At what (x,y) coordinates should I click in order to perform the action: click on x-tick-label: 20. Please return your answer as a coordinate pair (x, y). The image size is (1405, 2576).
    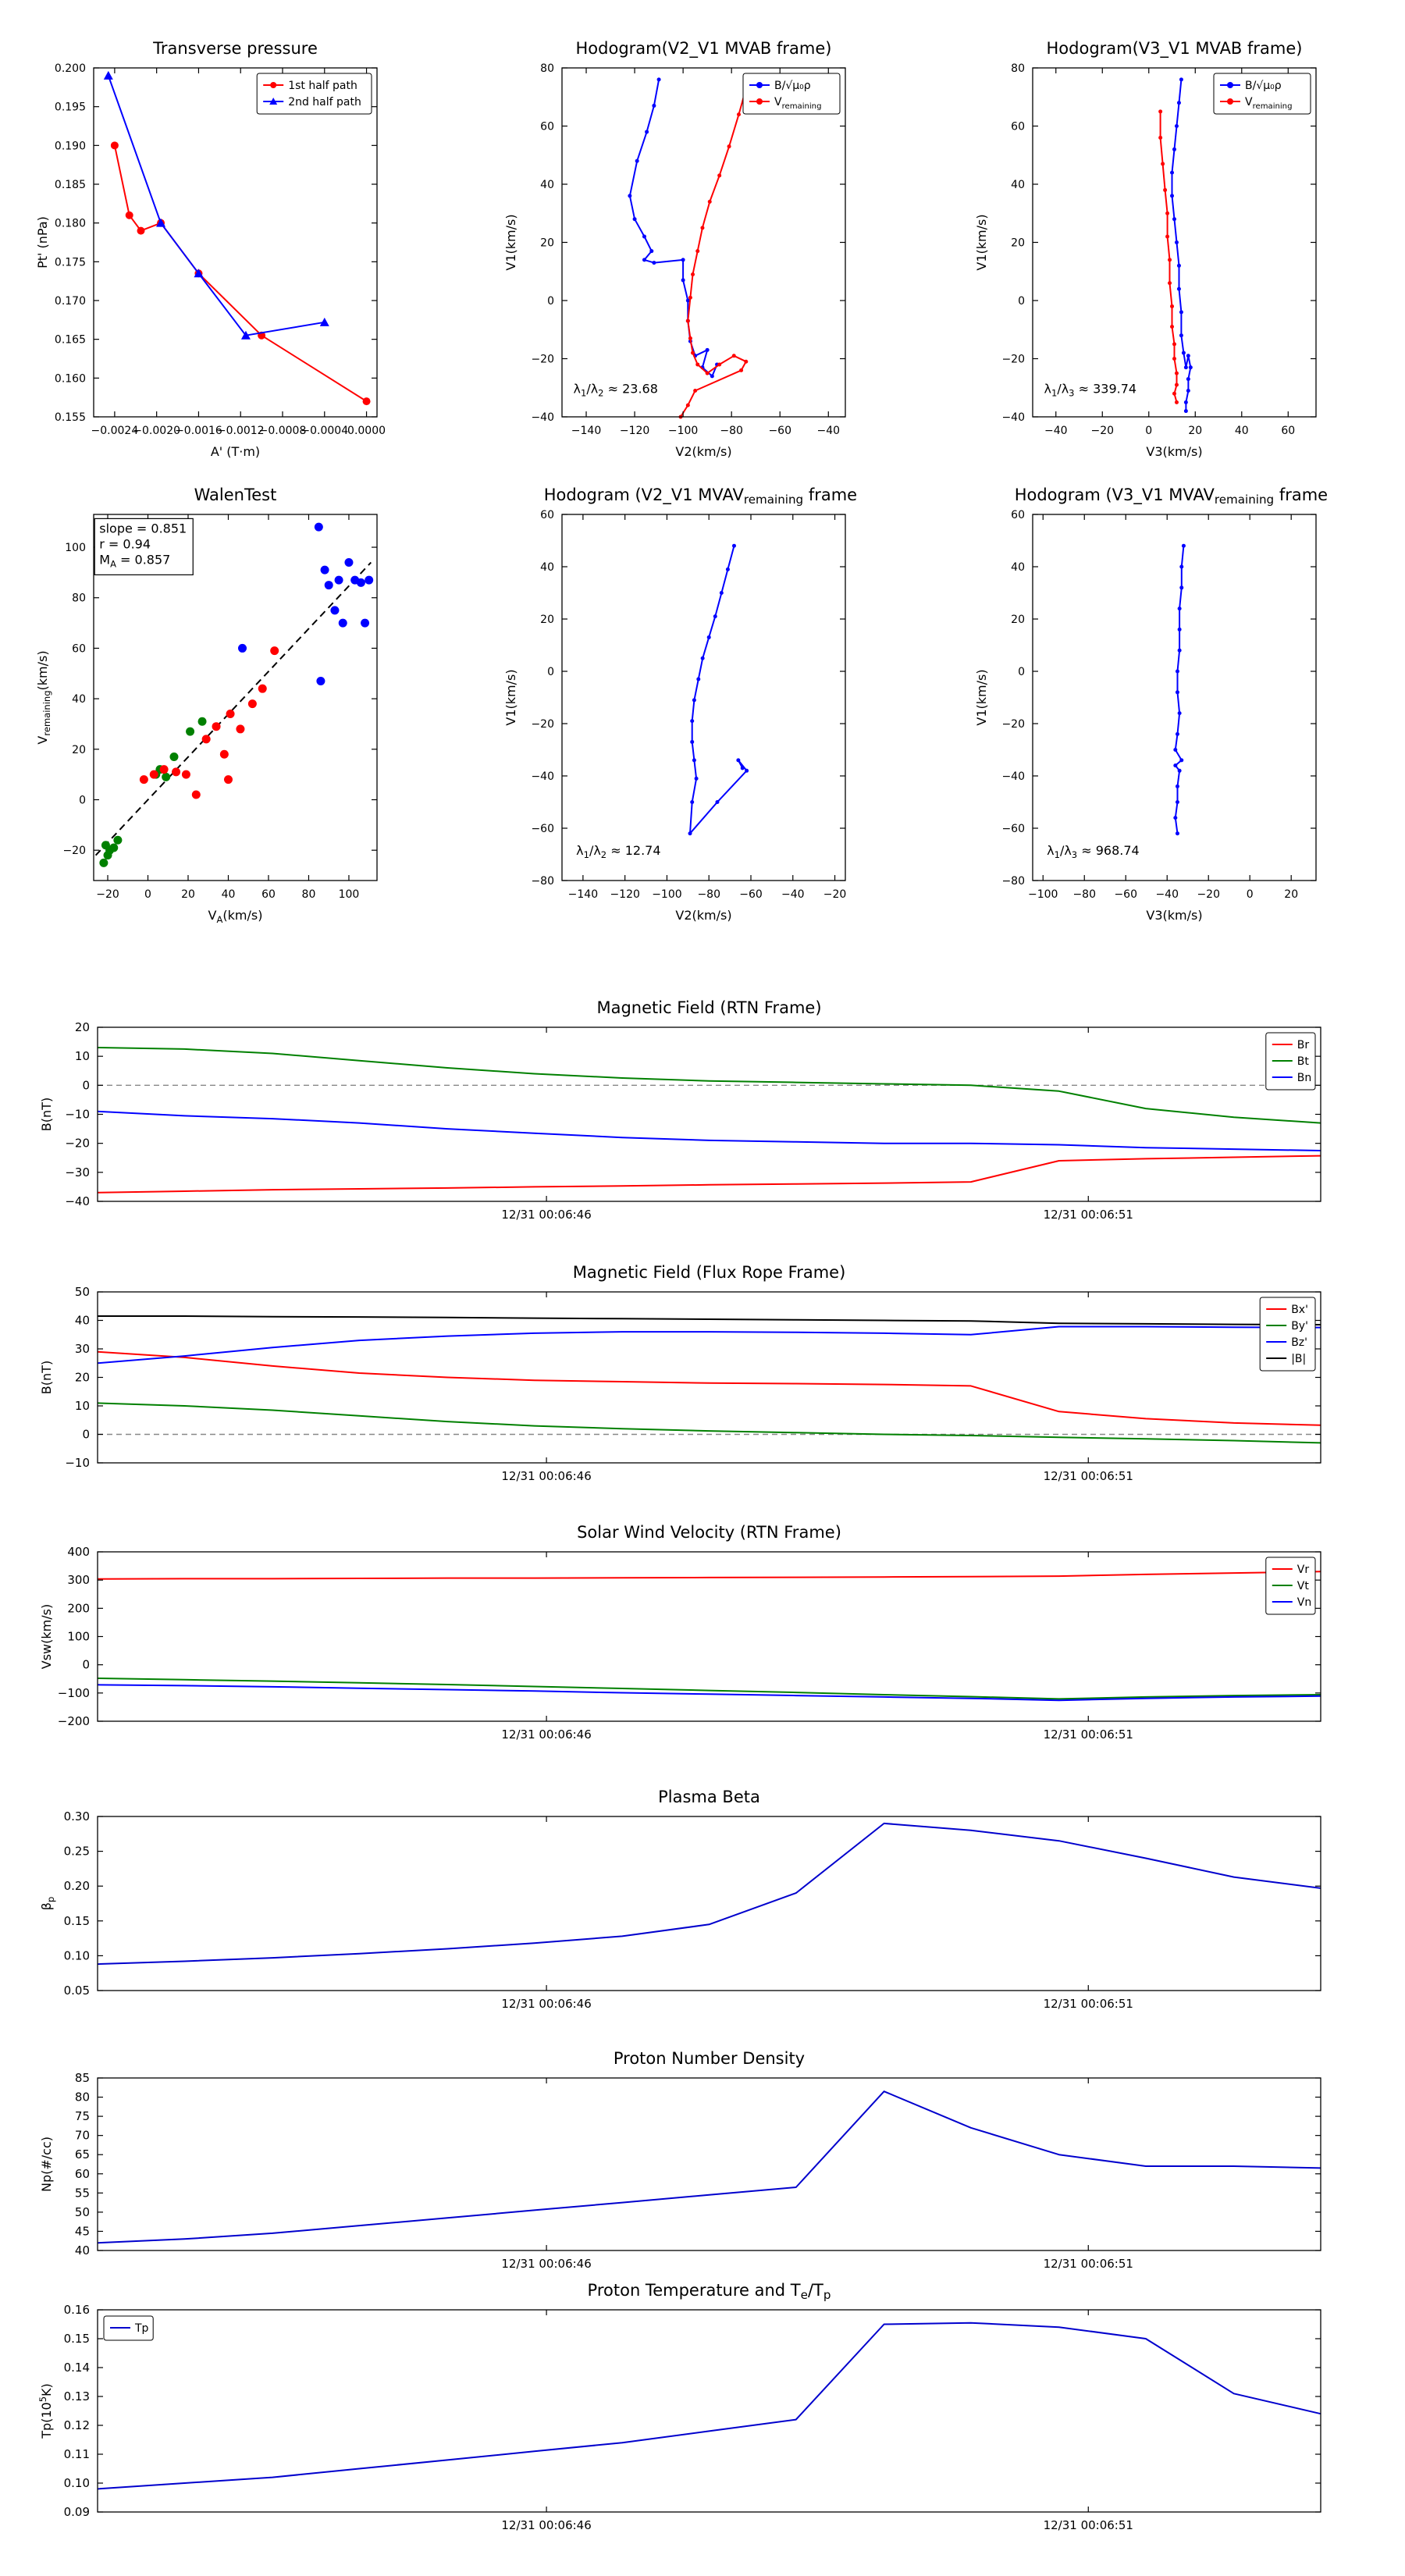
    Looking at the image, I should click on (1291, 894).